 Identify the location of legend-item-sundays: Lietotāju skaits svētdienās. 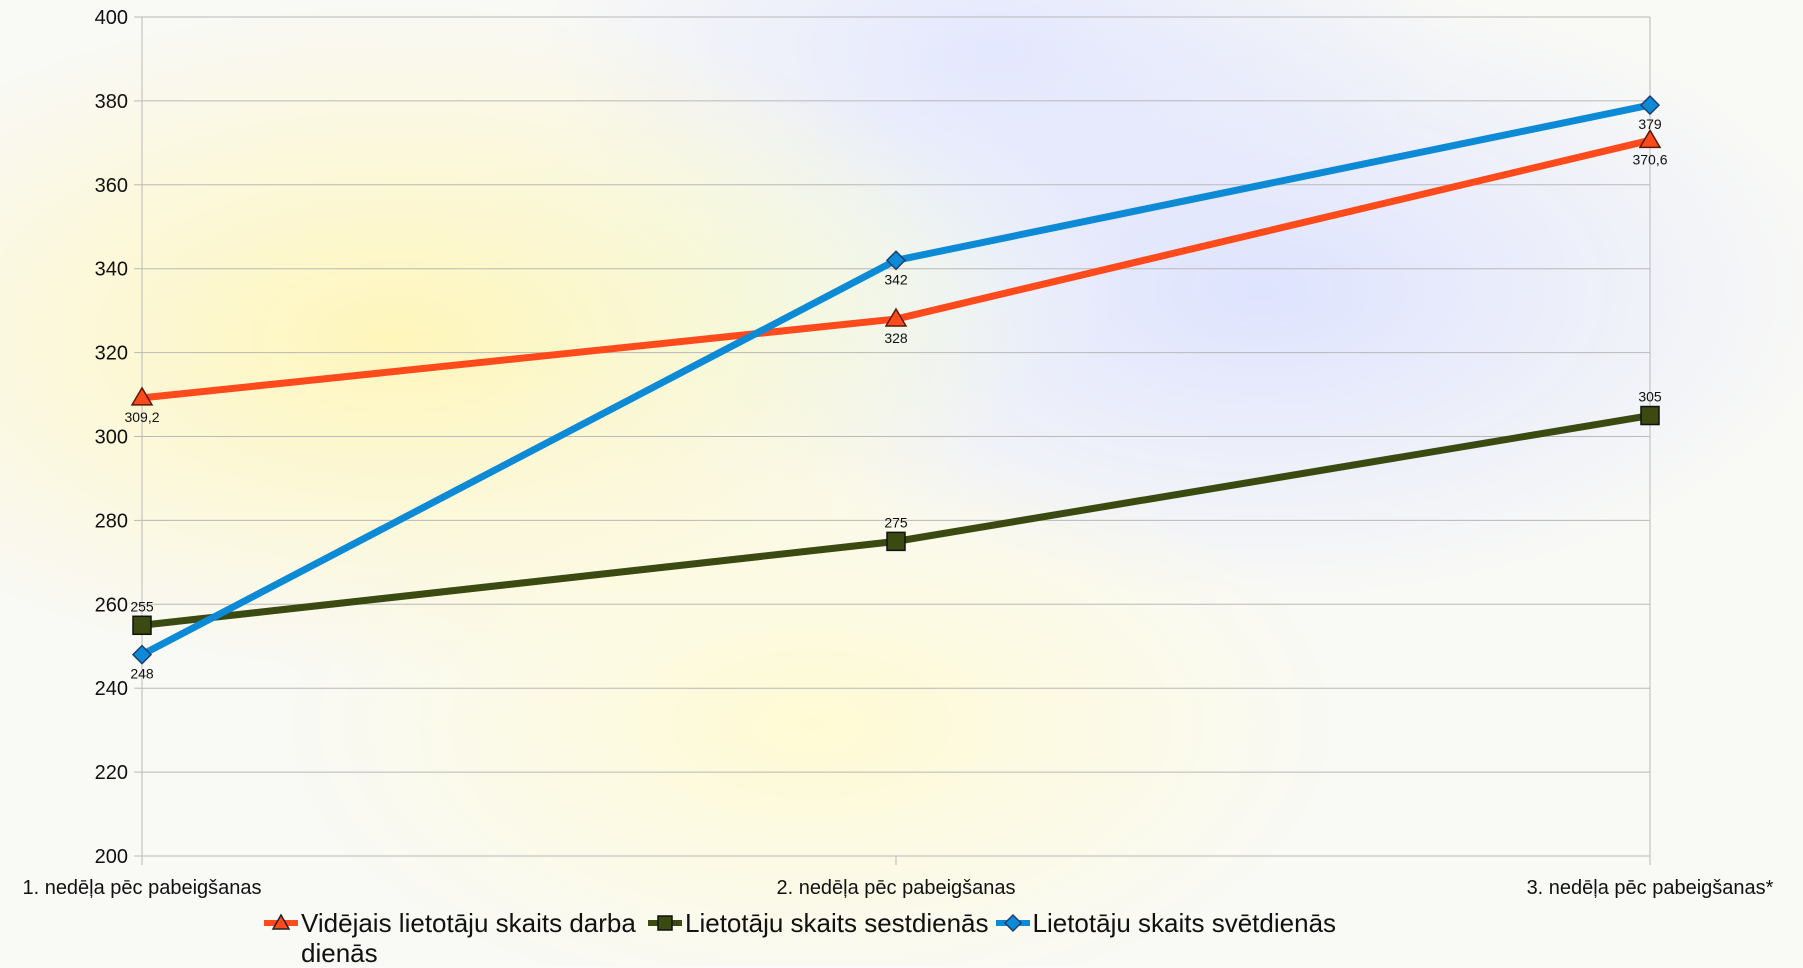
(1166, 923).